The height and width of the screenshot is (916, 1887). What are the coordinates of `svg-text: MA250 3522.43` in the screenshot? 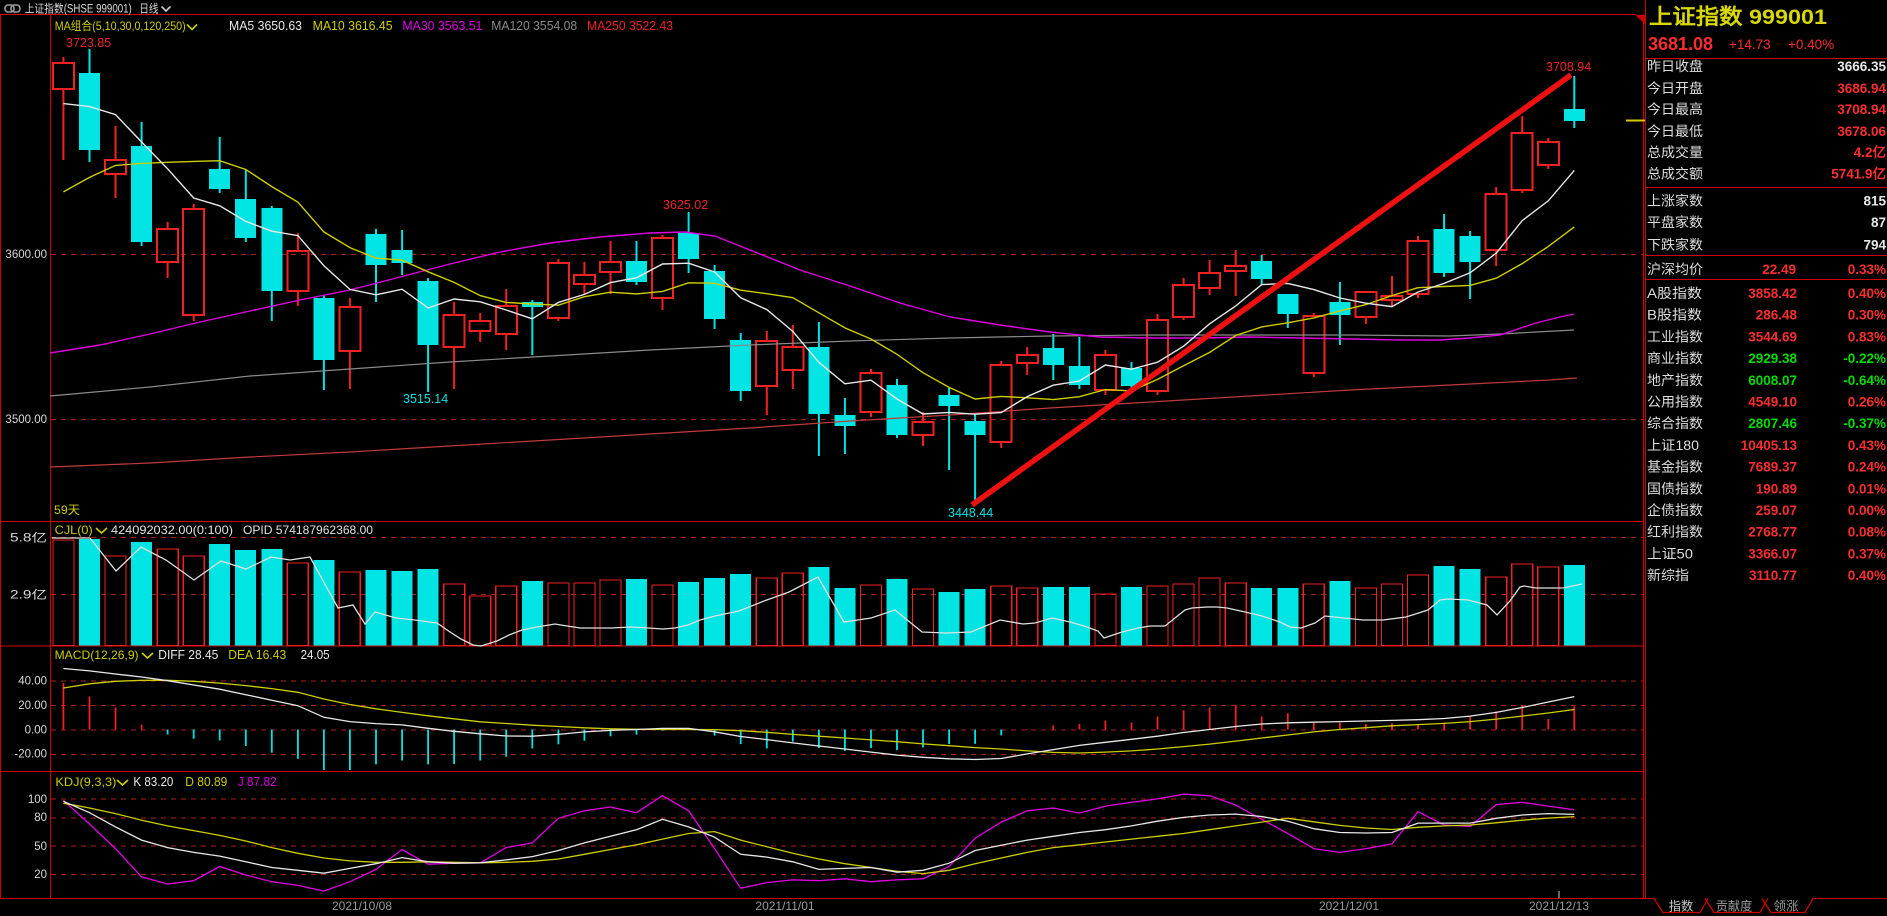 It's located at (630, 26).